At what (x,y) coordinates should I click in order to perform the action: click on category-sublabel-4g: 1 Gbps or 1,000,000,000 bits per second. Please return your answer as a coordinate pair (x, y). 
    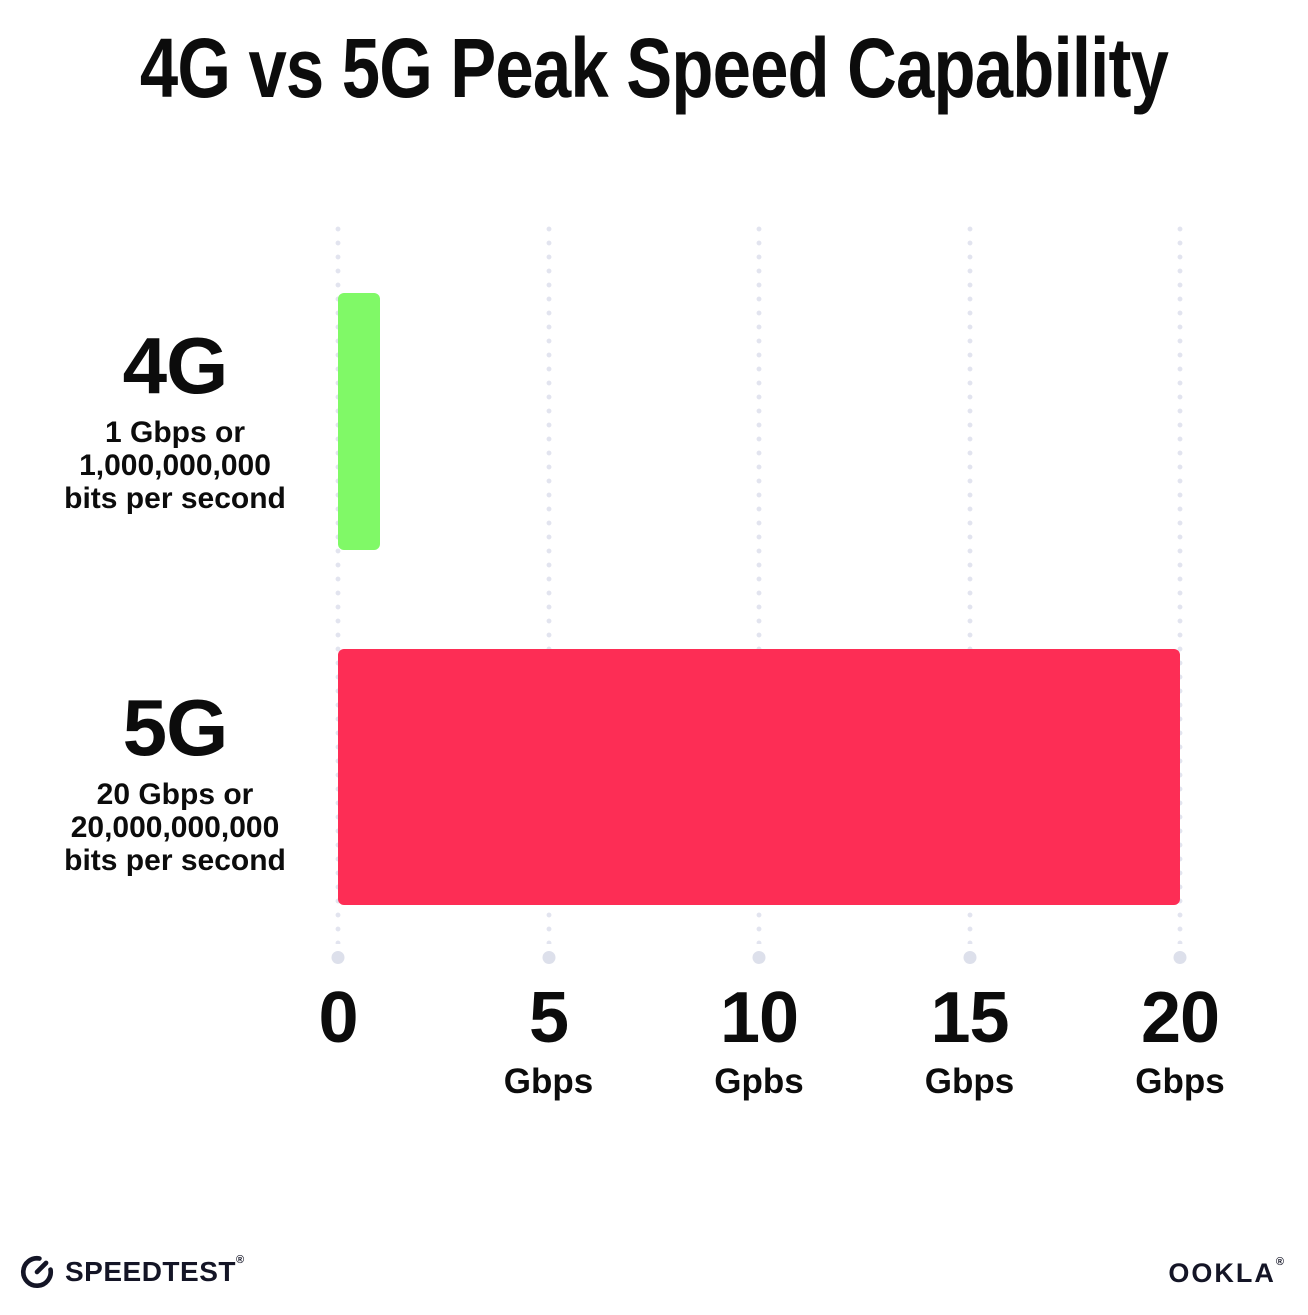
    Looking at the image, I should click on (175, 465).